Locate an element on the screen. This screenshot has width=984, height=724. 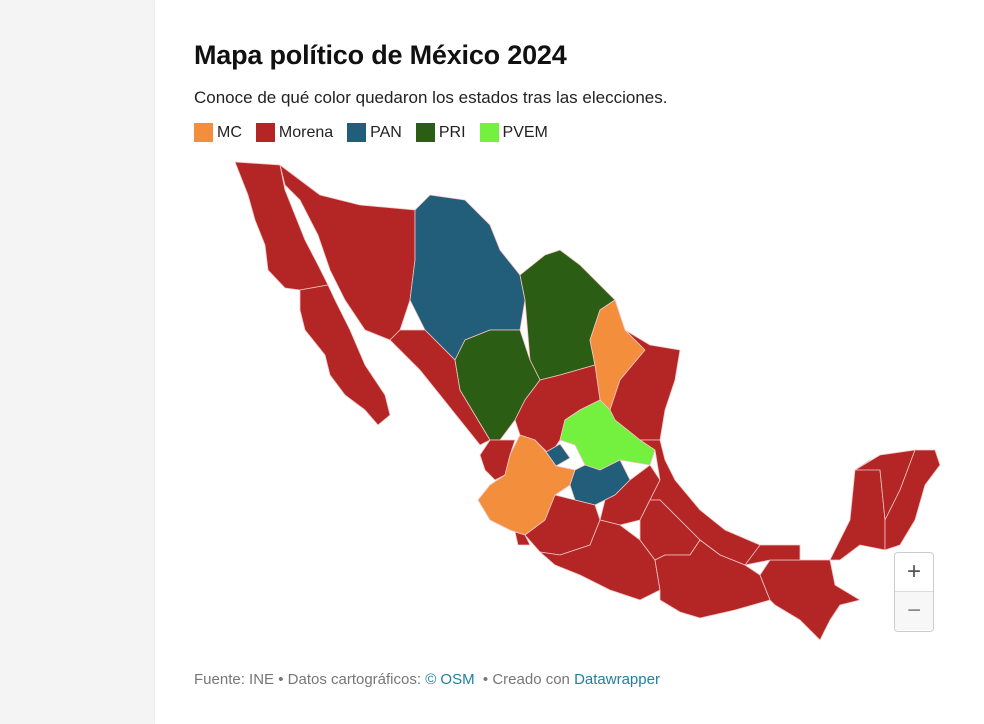
legend: MC Morena PAN PRI PVEM is located at coordinates (371, 132).